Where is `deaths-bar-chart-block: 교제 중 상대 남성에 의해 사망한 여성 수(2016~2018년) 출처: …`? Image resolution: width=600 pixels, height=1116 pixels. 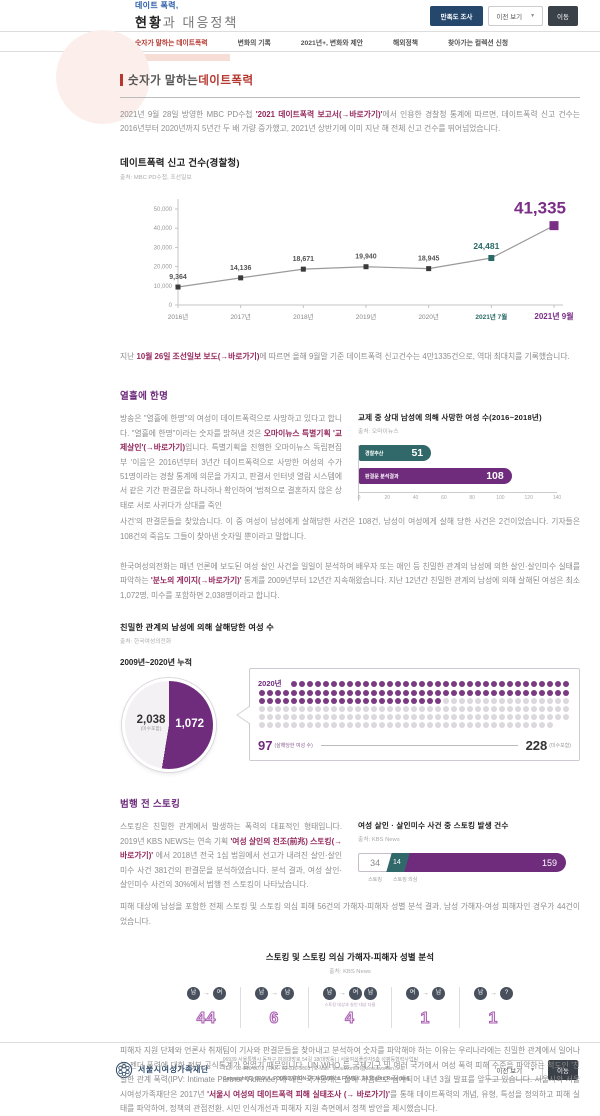
deaths-bar-chart-block: 교제 중 상대 남성에 의해 사망한 여성 수(2016~2018년) 출처: … is located at coordinates (469, 457).